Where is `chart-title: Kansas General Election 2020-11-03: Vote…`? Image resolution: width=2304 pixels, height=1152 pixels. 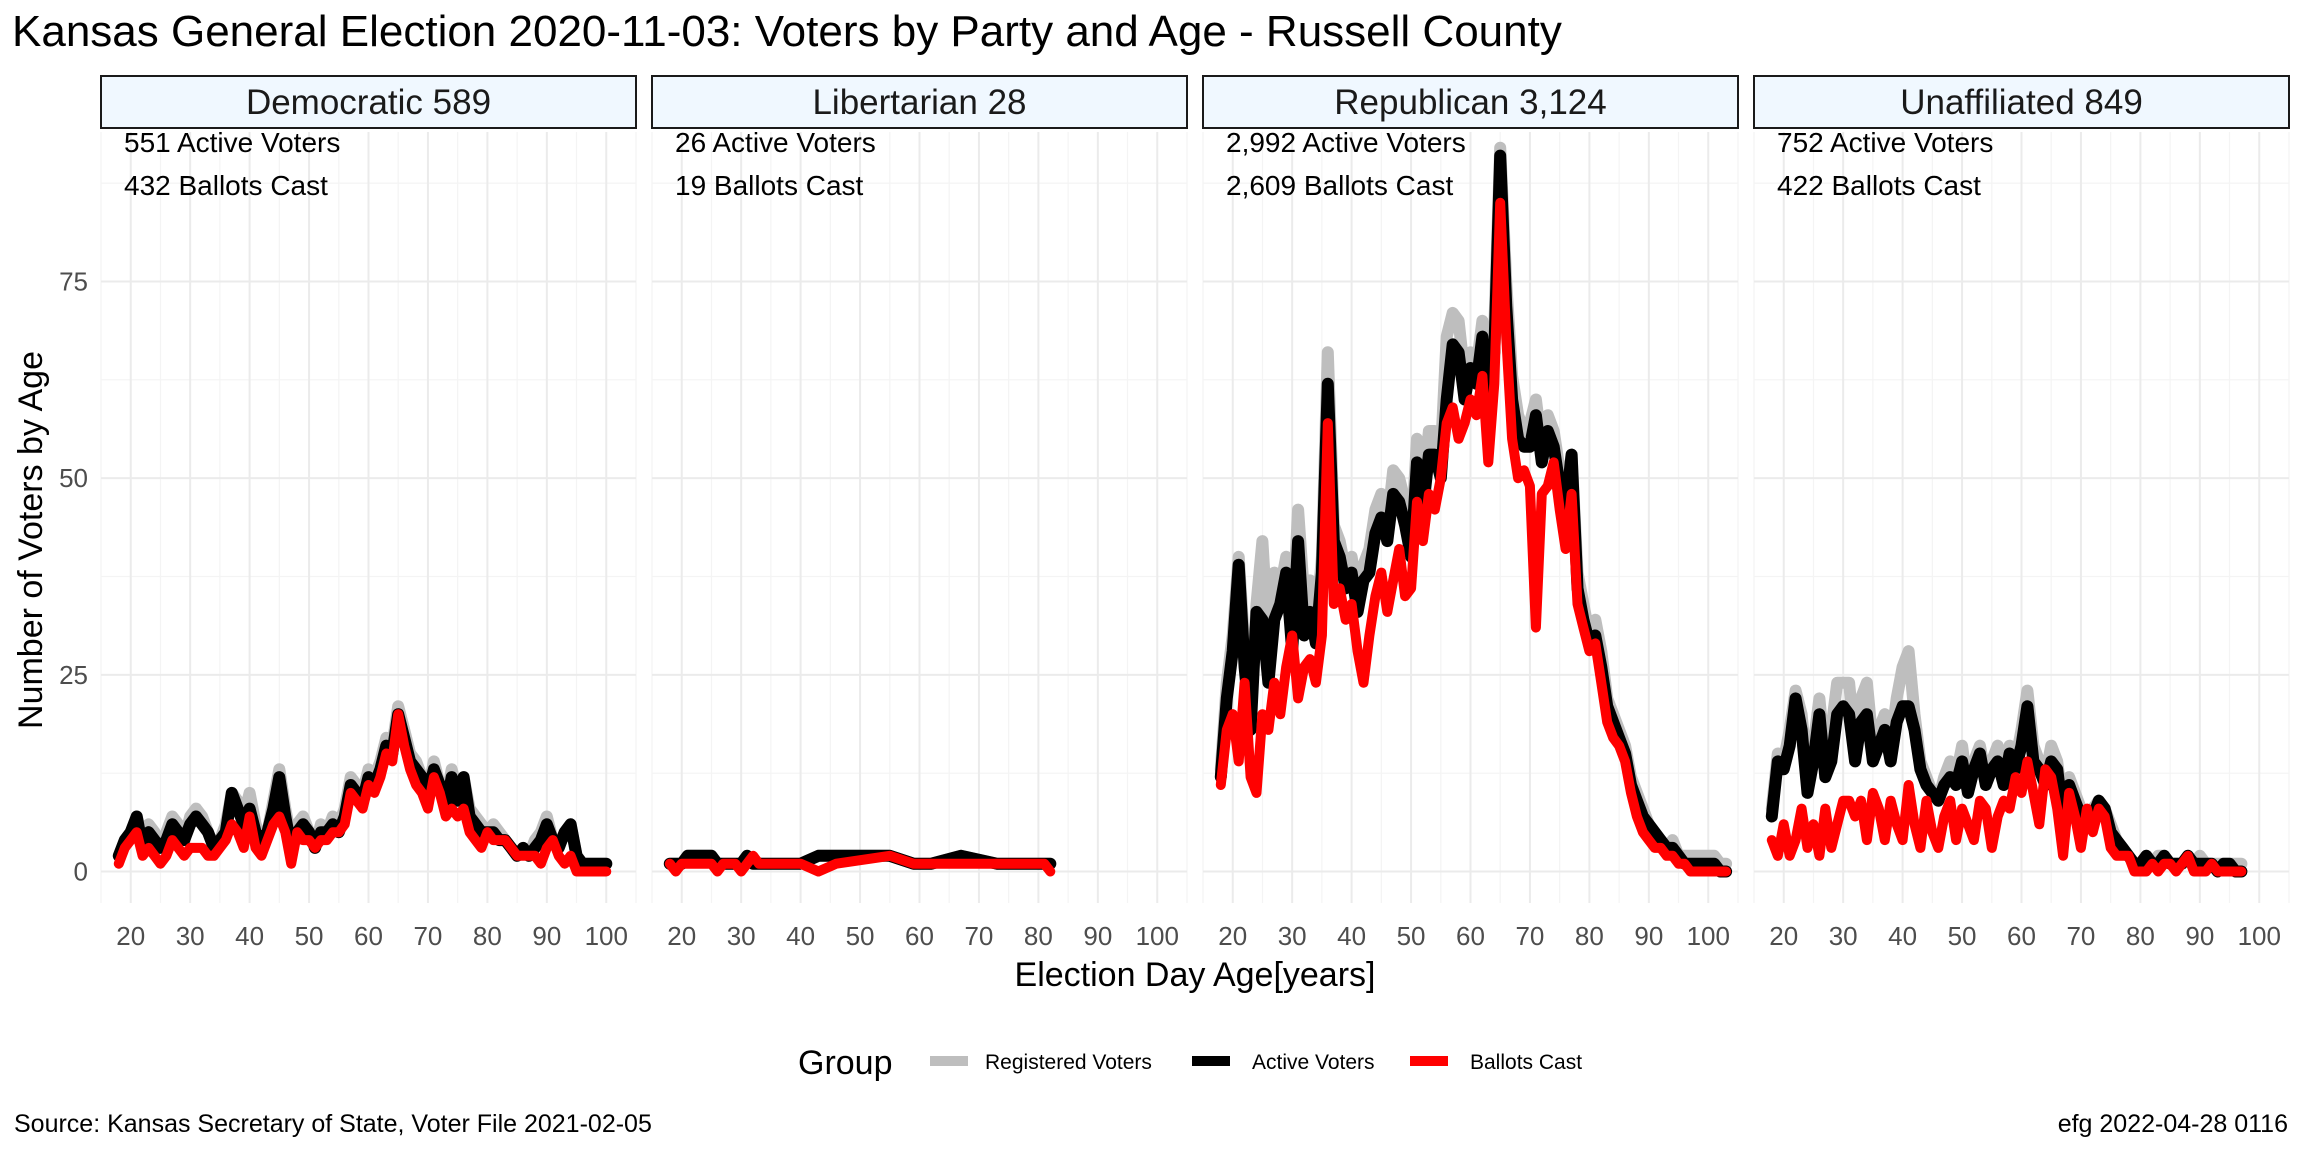
chart-title: Kansas General Election 2020-11-03: Vote… is located at coordinates (787, 31).